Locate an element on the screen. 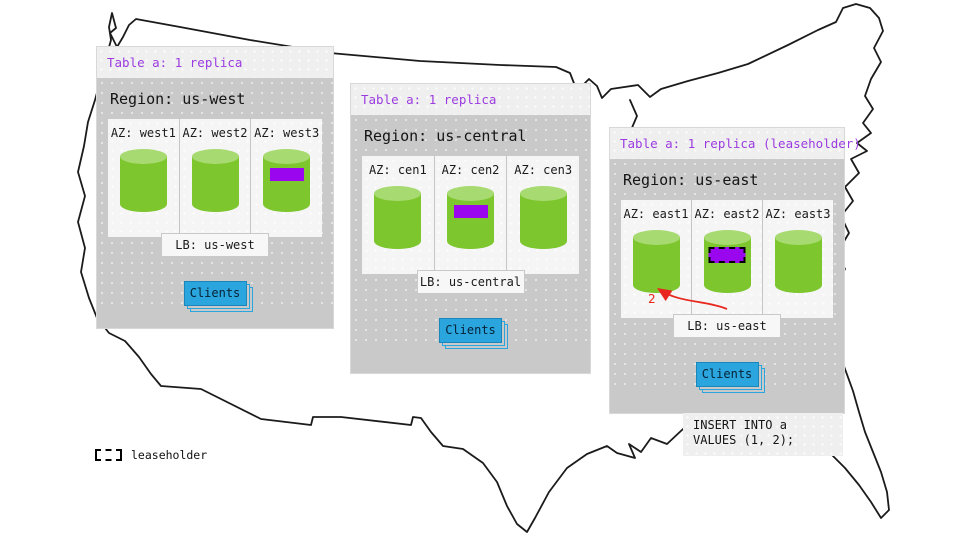 This screenshot has width=960, height=540. region-title: Region: us-central is located at coordinates (445, 136).